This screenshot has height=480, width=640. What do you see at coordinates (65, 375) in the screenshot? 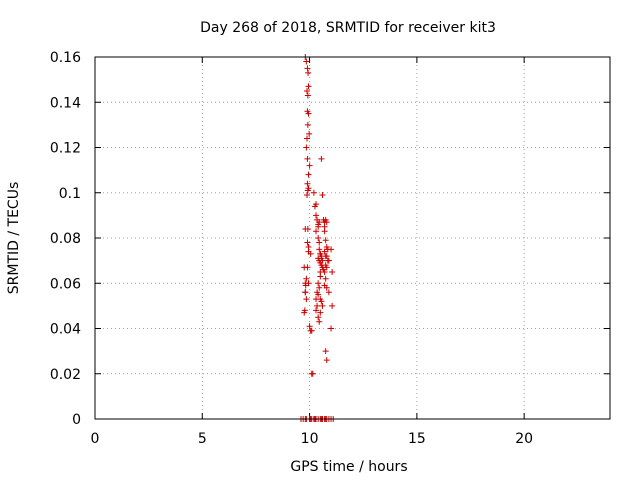
I see `y-tick-label: 0.02` at bounding box center [65, 375].